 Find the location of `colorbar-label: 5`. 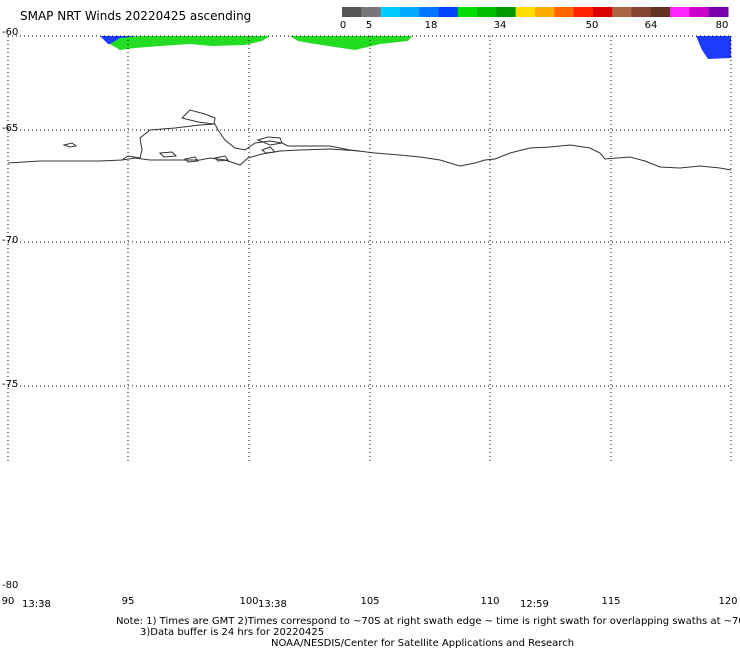

colorbar-label: 5 is located at coordinates (369, 25).